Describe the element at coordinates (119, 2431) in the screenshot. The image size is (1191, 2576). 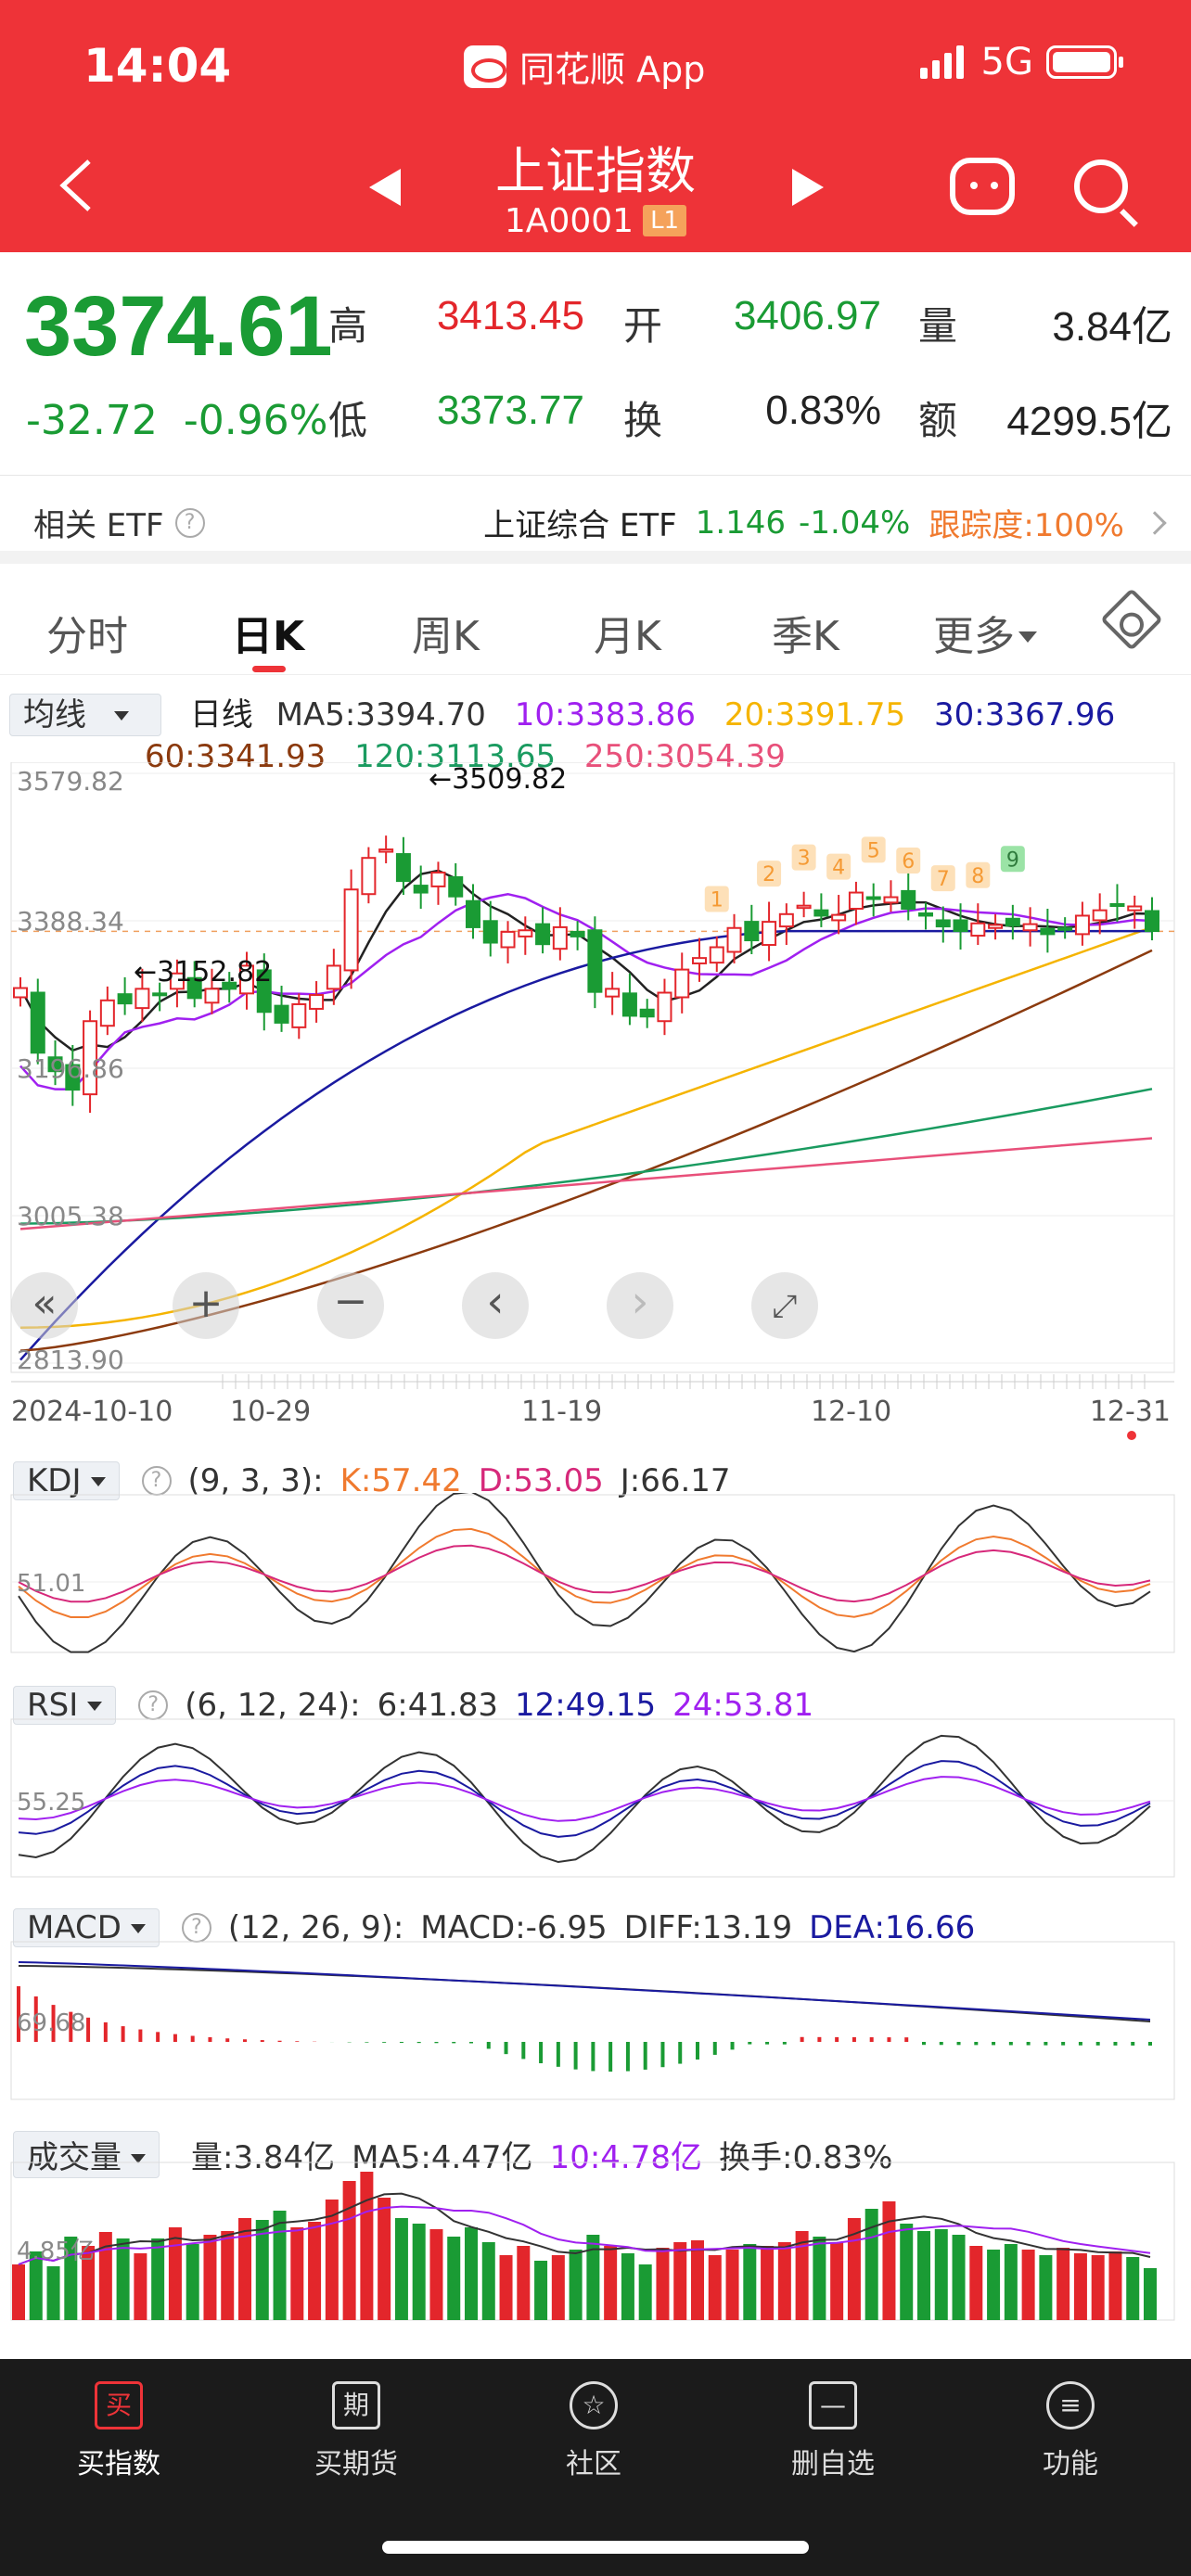
I see `buy-index-button: 买 买指数` at that location.